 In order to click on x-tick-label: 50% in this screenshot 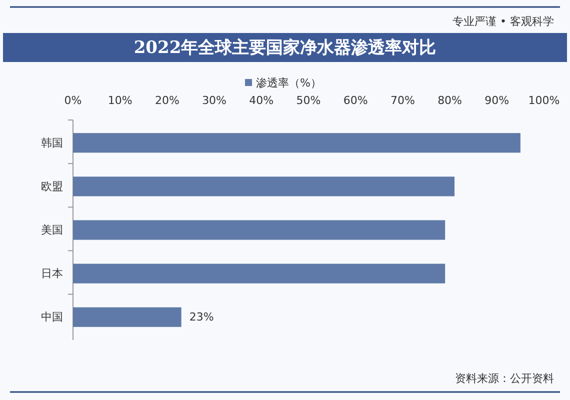, I will do `click(308, 100)`.